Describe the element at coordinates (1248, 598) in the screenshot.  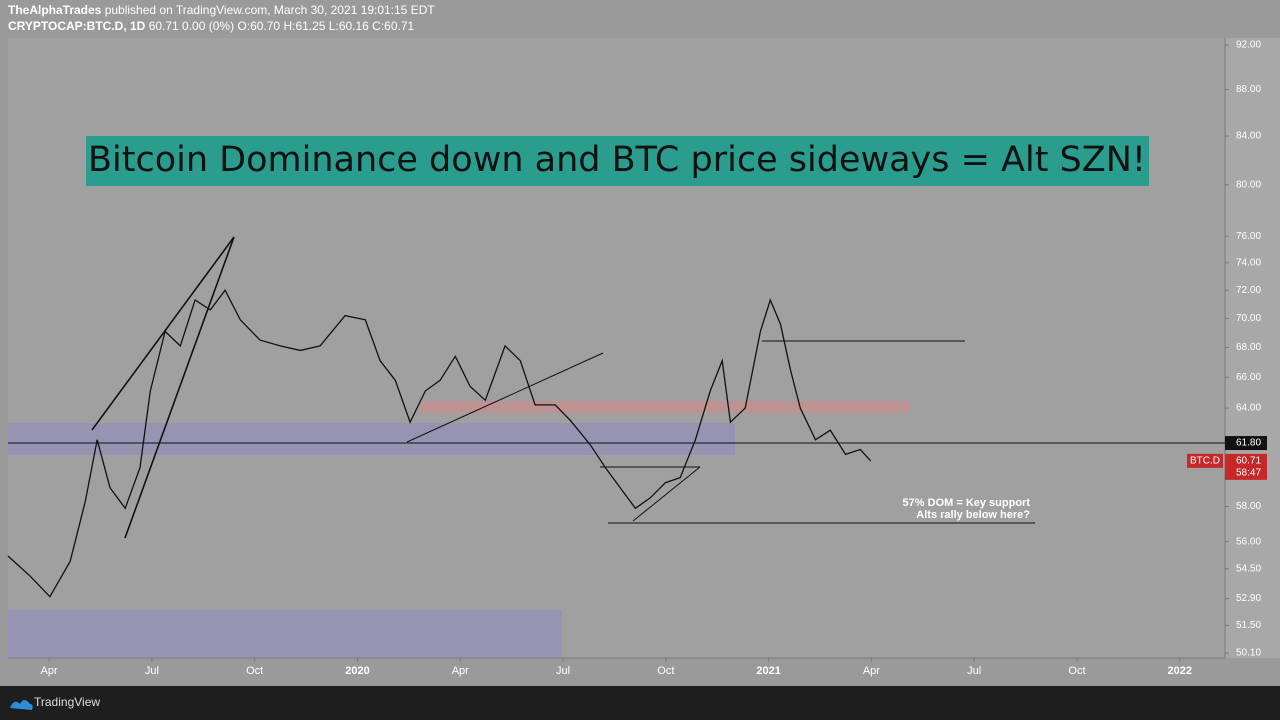
I see `y-tick-label: 52.90` at that location.